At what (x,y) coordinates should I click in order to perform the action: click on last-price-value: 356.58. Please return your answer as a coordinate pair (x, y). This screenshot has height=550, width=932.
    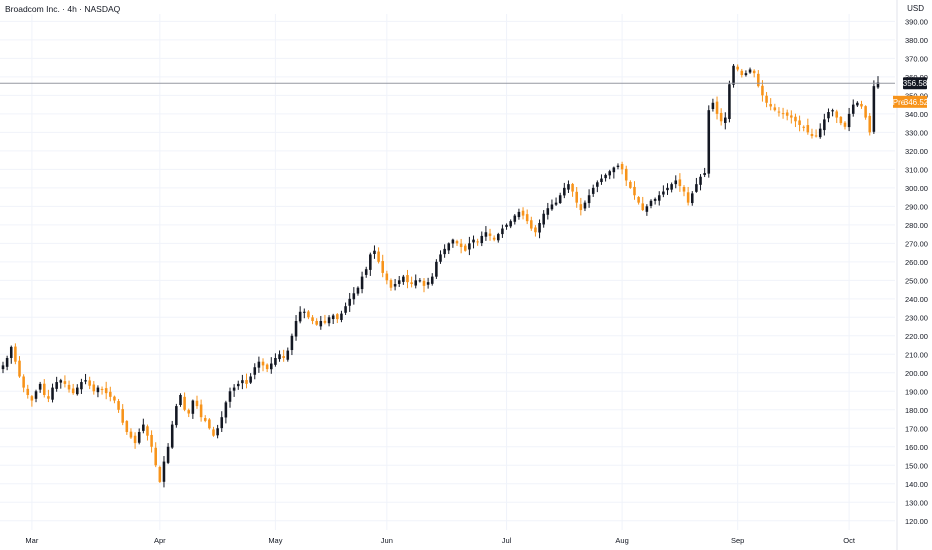
    Looking at the image, I should click on (915, 83).